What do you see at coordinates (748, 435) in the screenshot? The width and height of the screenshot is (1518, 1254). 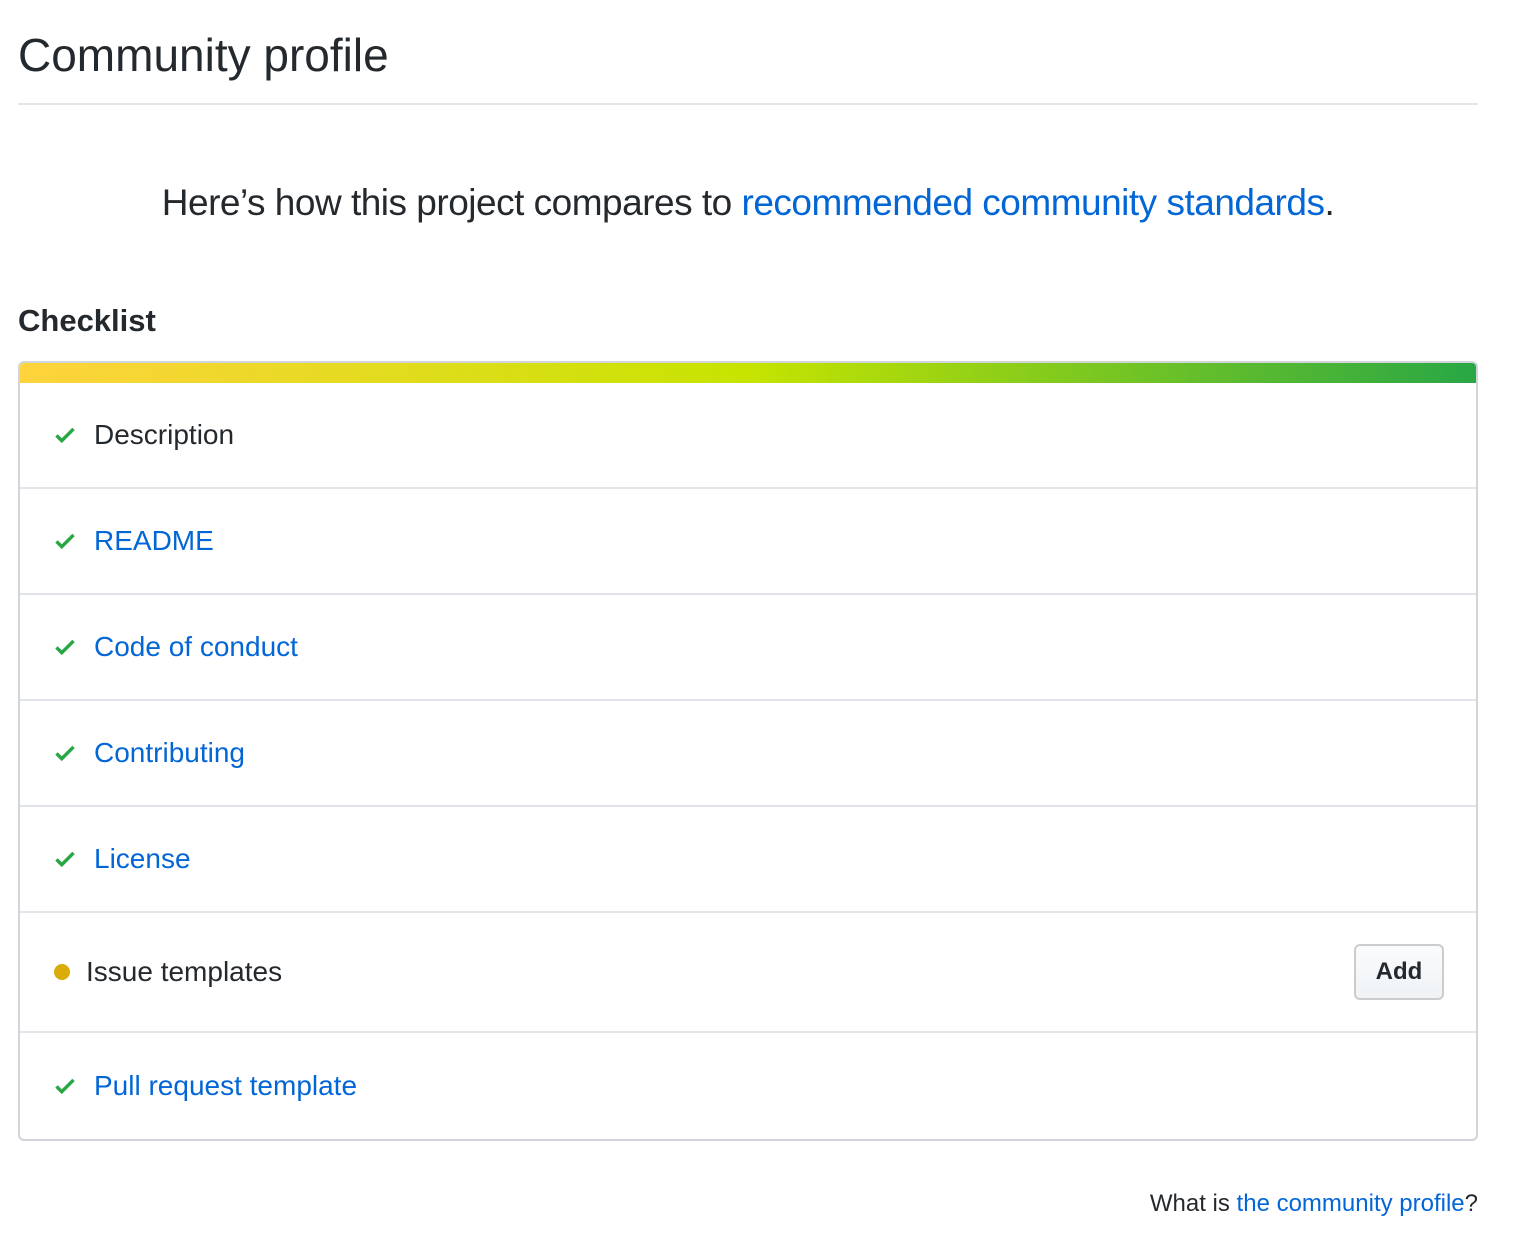 I see `checklist-item: Description` at bounding box center [748, 435].